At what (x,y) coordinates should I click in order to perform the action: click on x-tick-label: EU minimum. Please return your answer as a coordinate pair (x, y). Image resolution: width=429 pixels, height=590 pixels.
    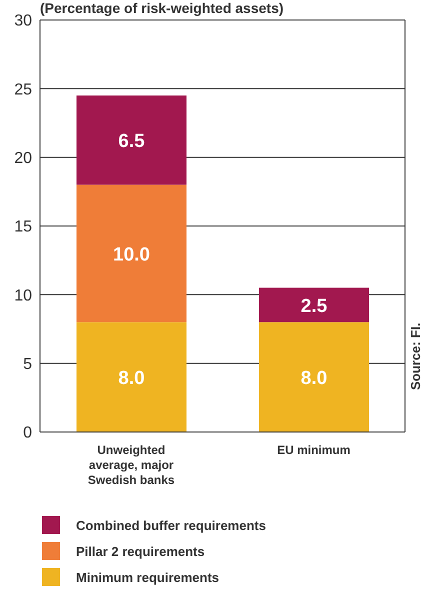
    Looking at the image, I should click on (313, 450).